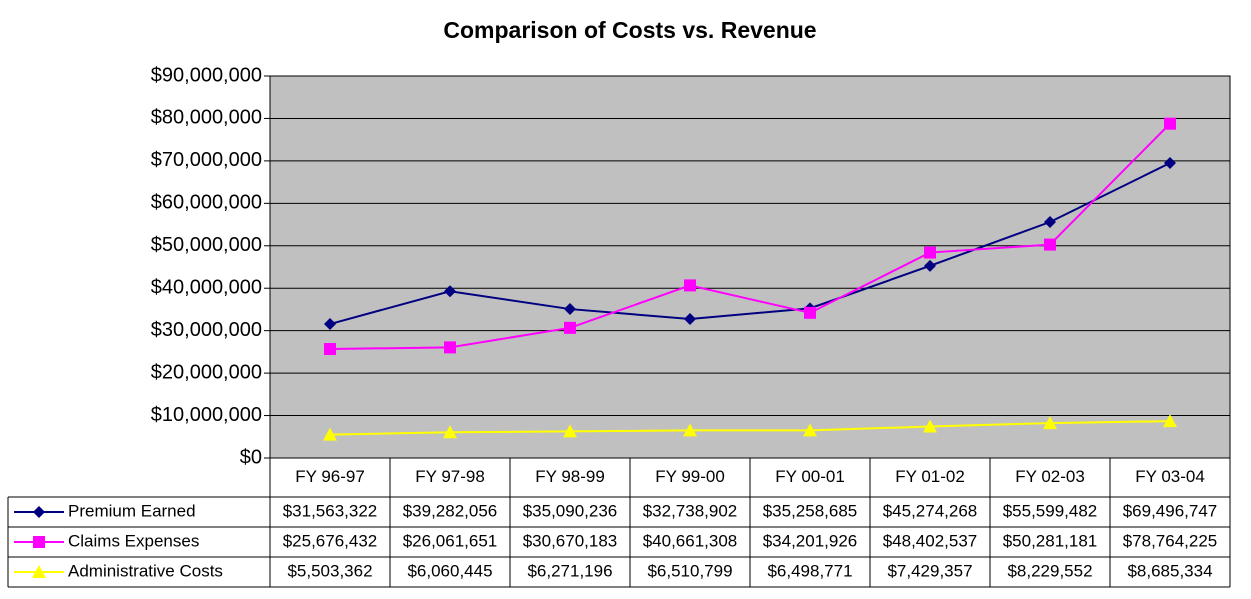 The width and height of the screenshot is (1251, 599). Describe the element at coordinates (810, 510) in the screenshot. I see `table-value: $35,258,685` at that location.